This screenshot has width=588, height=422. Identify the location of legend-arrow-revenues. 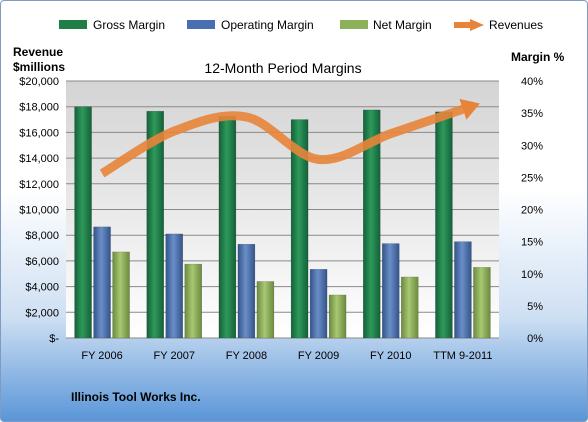
(477, 25).